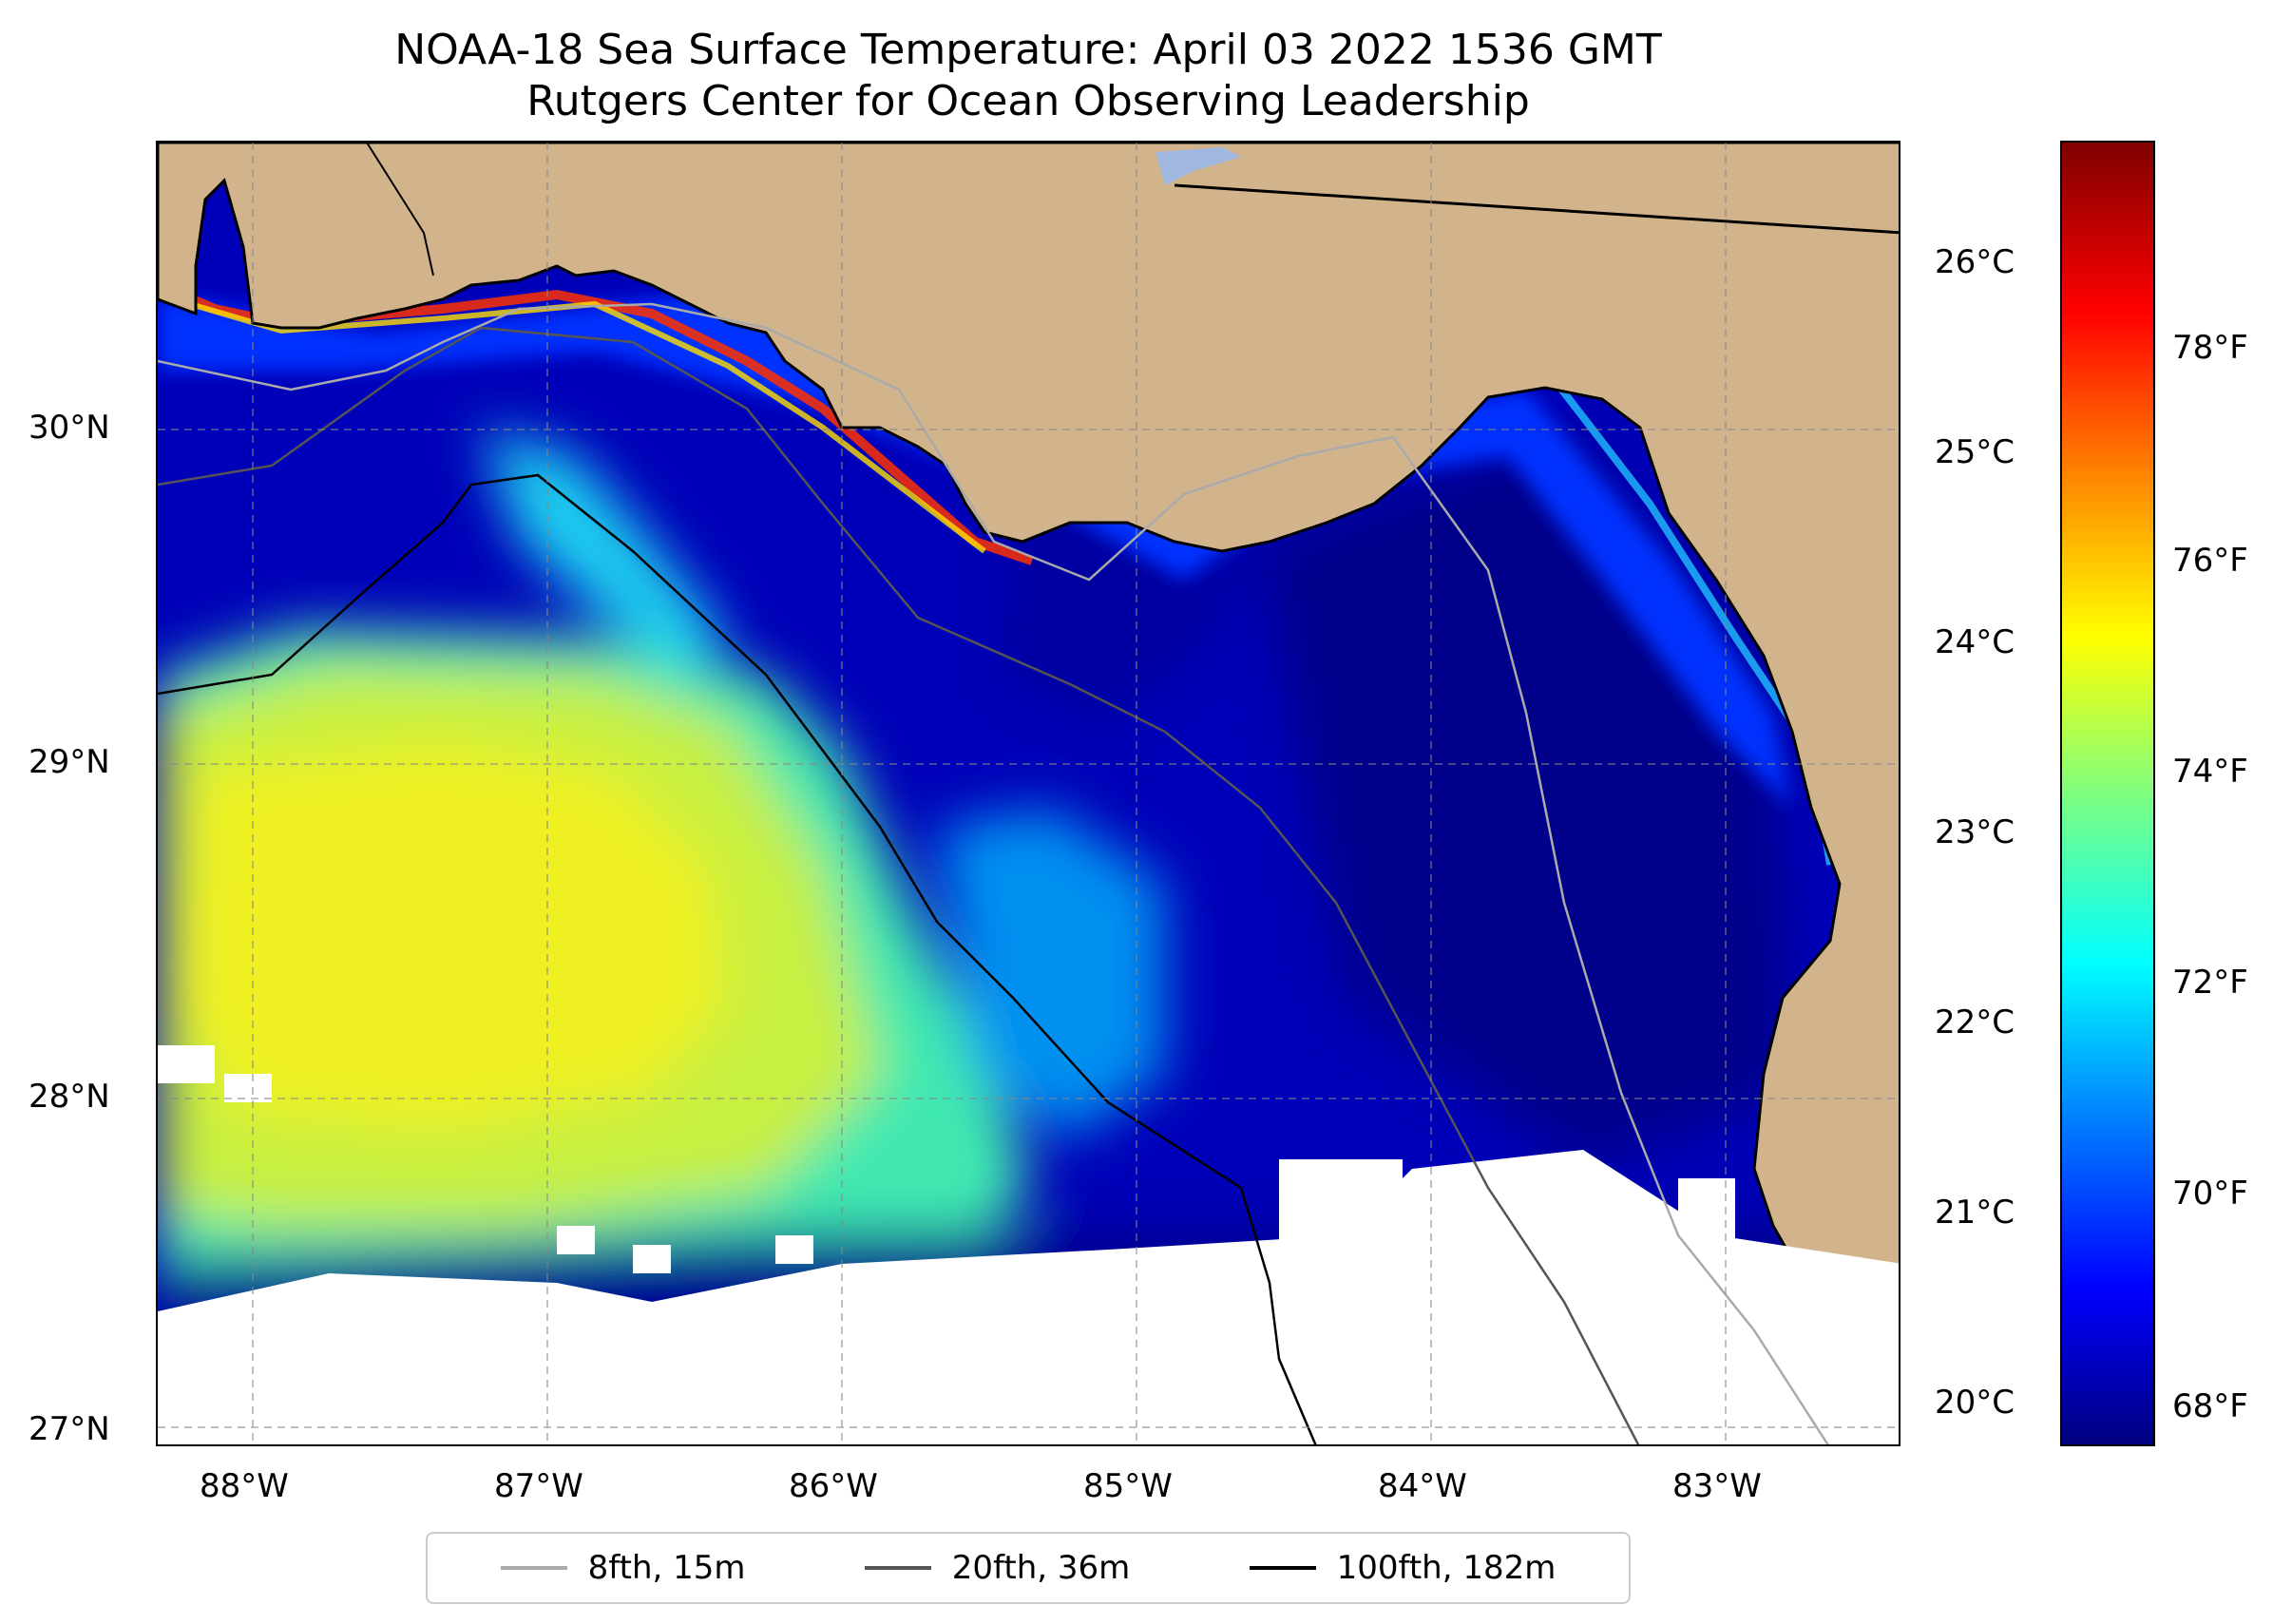 The image size is (2292, 1624). I want to click on legend-item-100fth: 100fth, 182m, so click(1403, 1568).